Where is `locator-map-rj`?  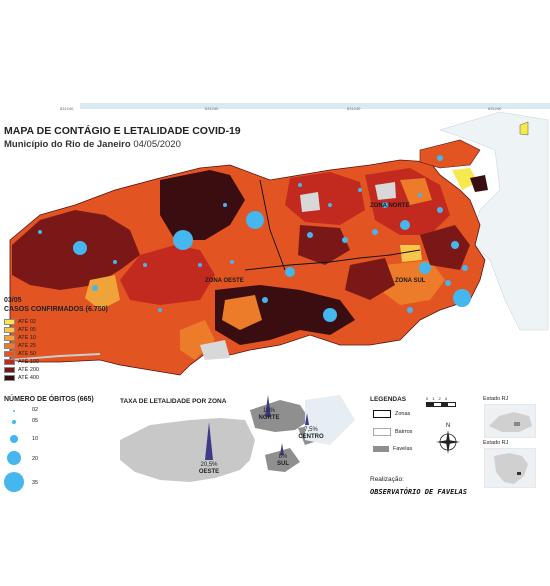 locator-map-rj is located at coordinates (510, 421).